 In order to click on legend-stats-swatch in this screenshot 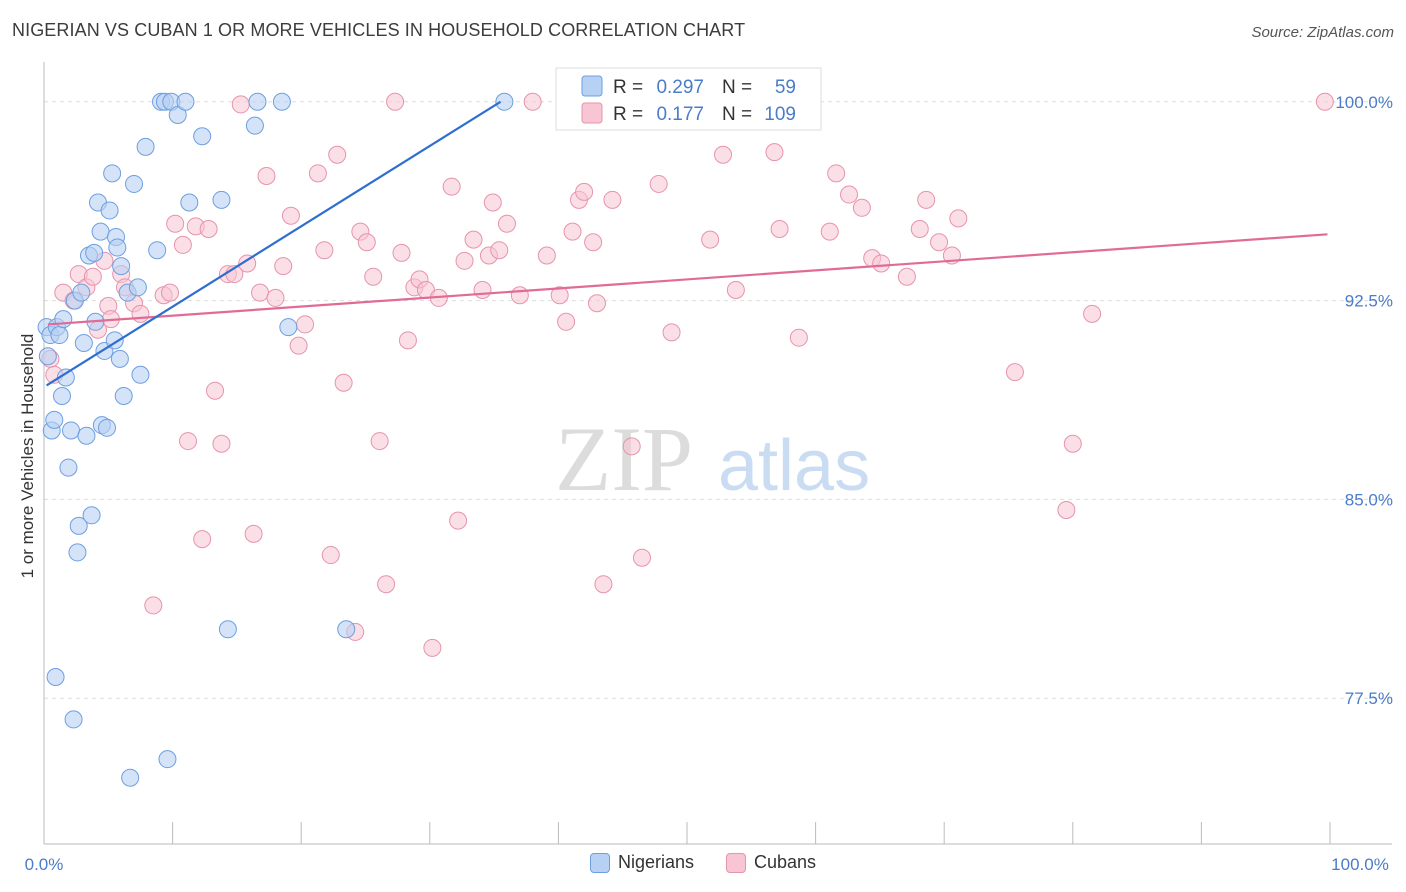, I will do `click(592, 86)`.